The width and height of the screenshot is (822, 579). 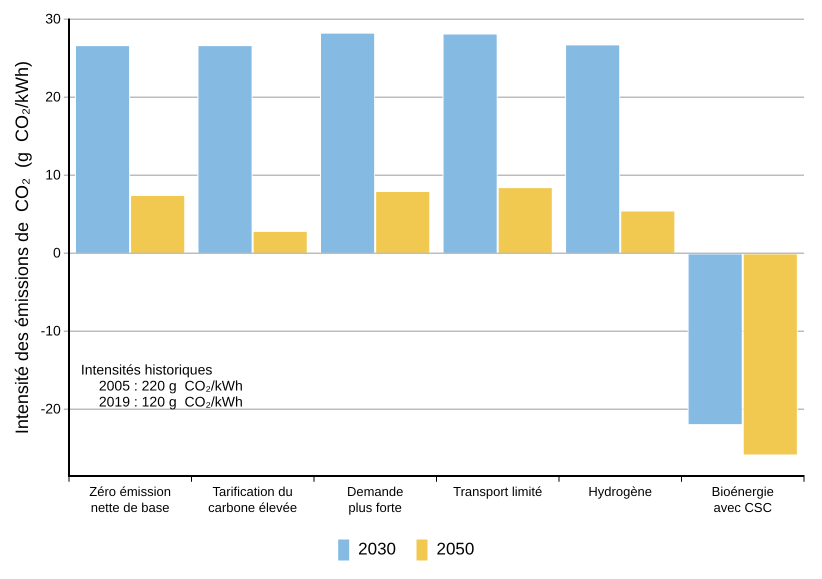 What do you see at coordinates (57, 252) in the screenshot?
I see `y-tick-label: 0` at bounding box center [57, 252].